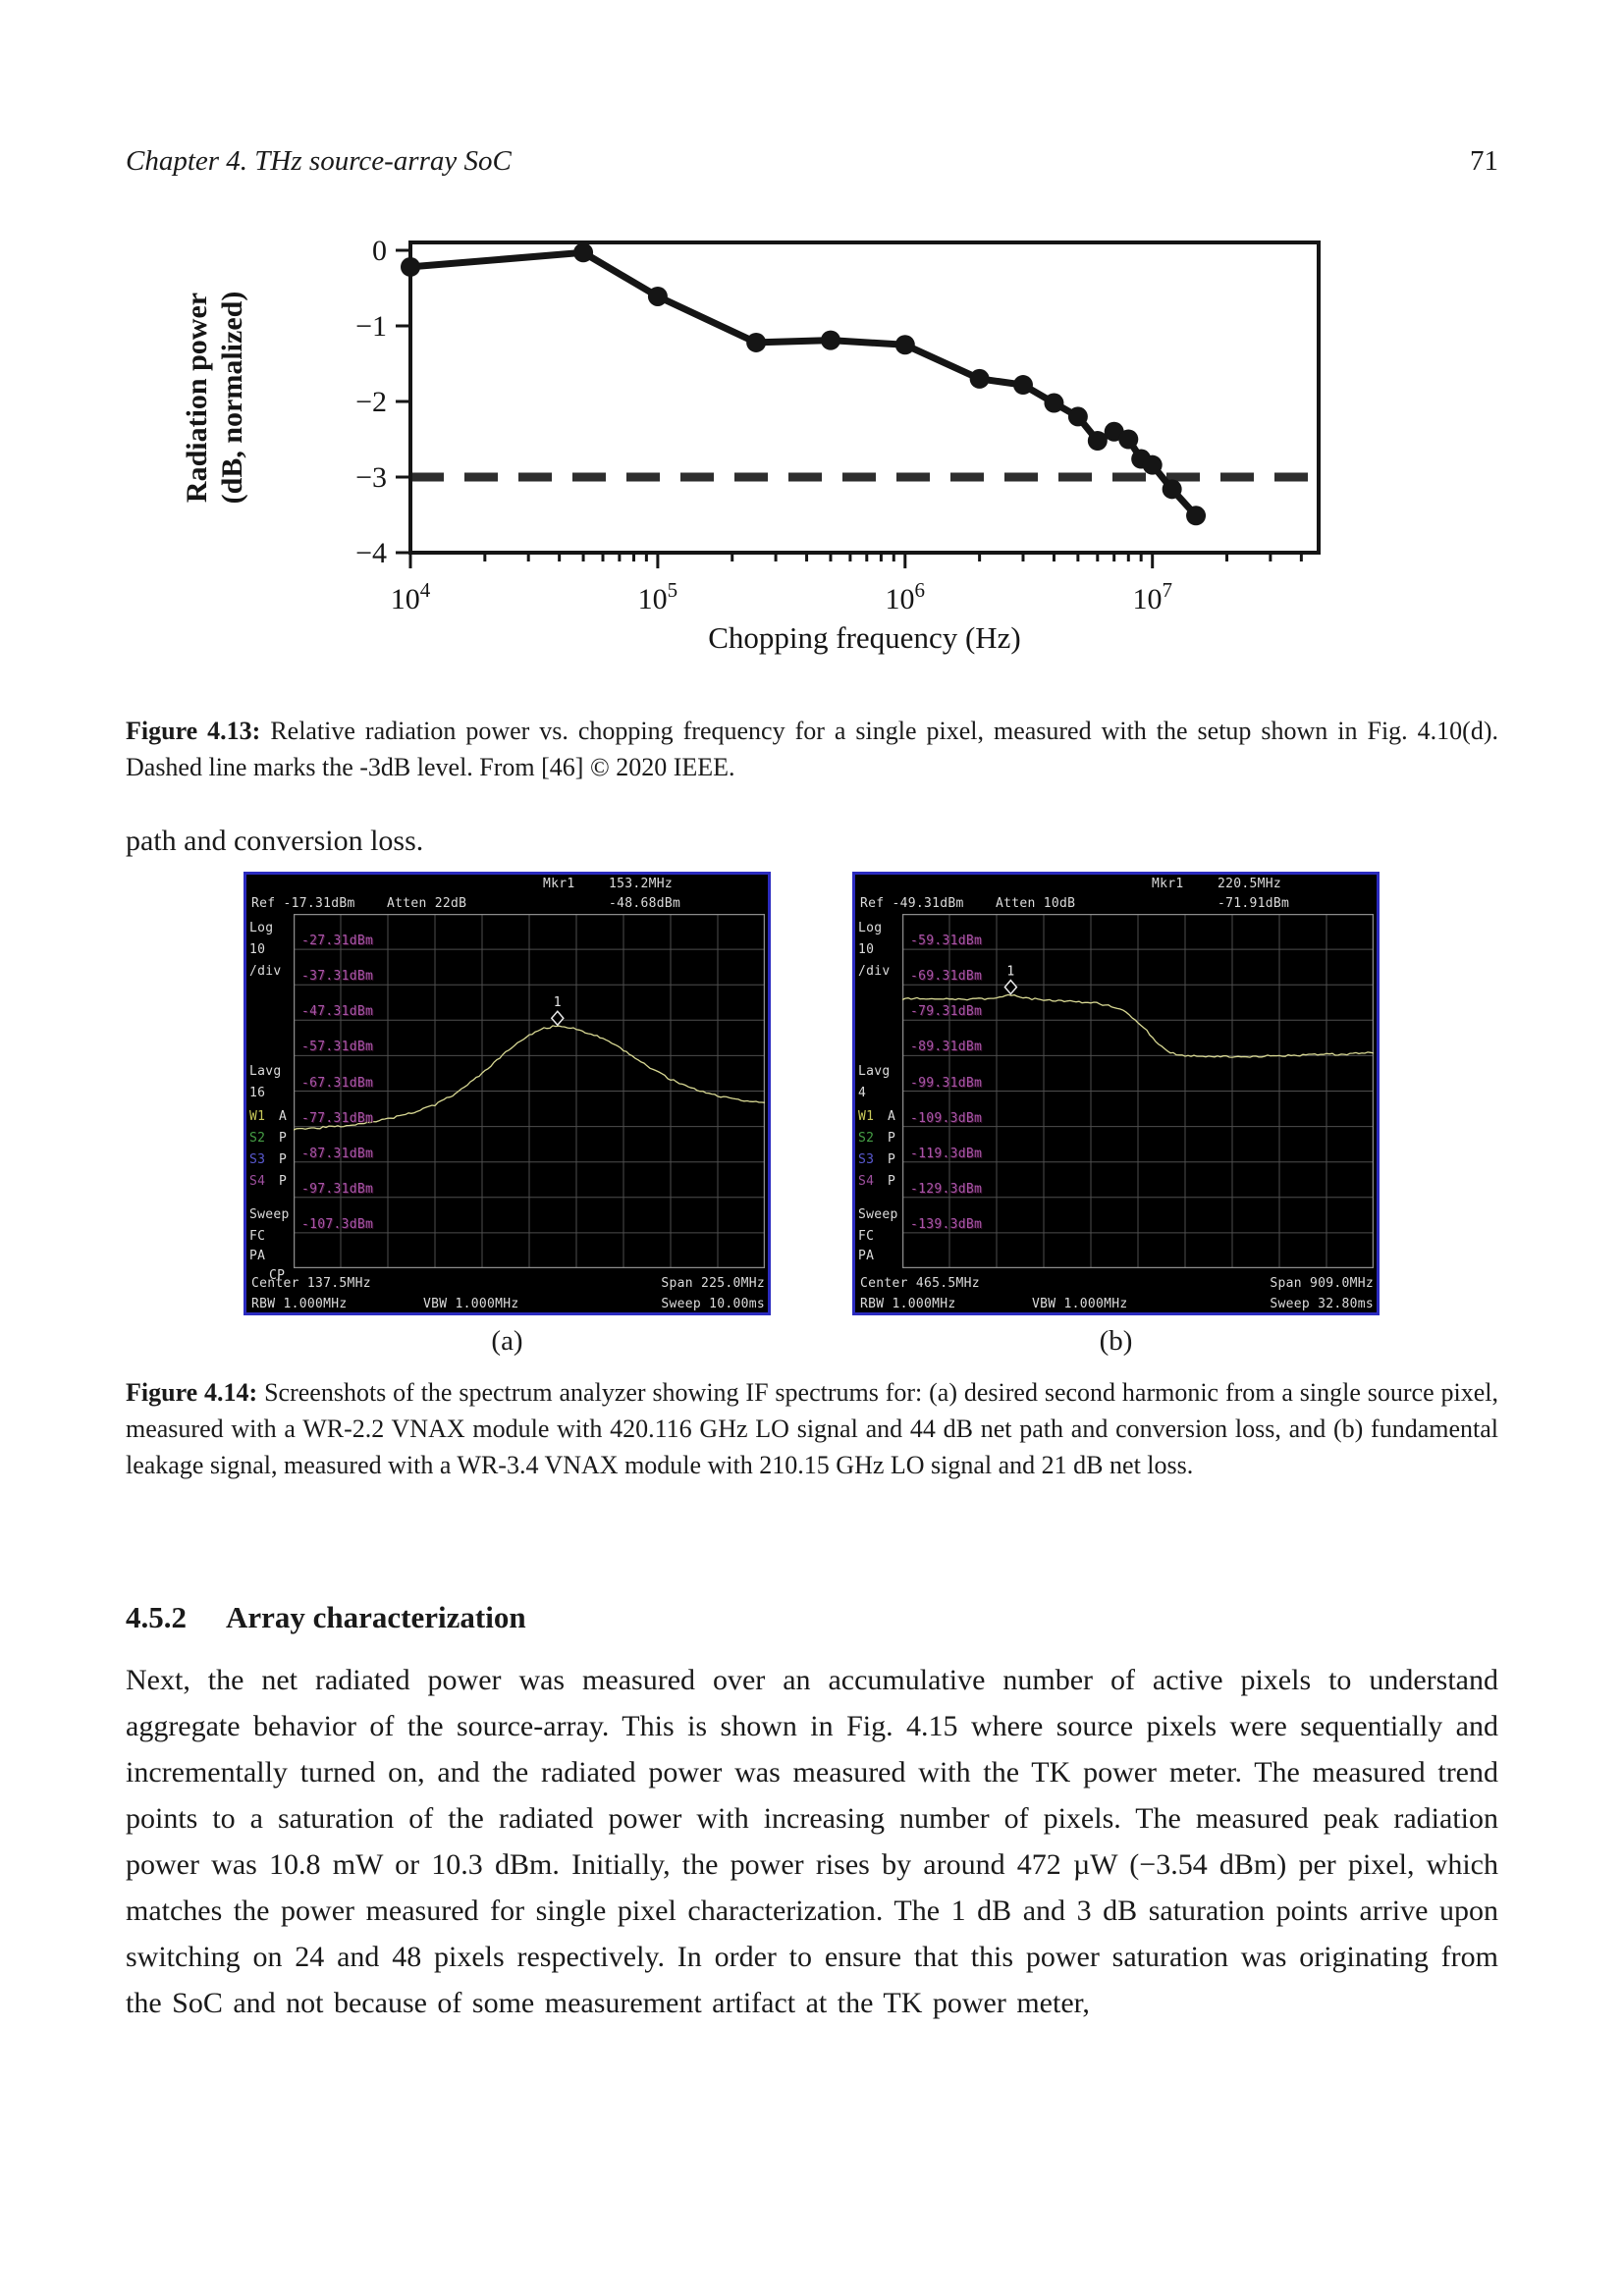 Image resolution: width=1624 pixels, height=2296 pixels. Describe the element at coordinates (1036, 903) in the screenshot. I see `atten-label: Atten 10dB` at that location.